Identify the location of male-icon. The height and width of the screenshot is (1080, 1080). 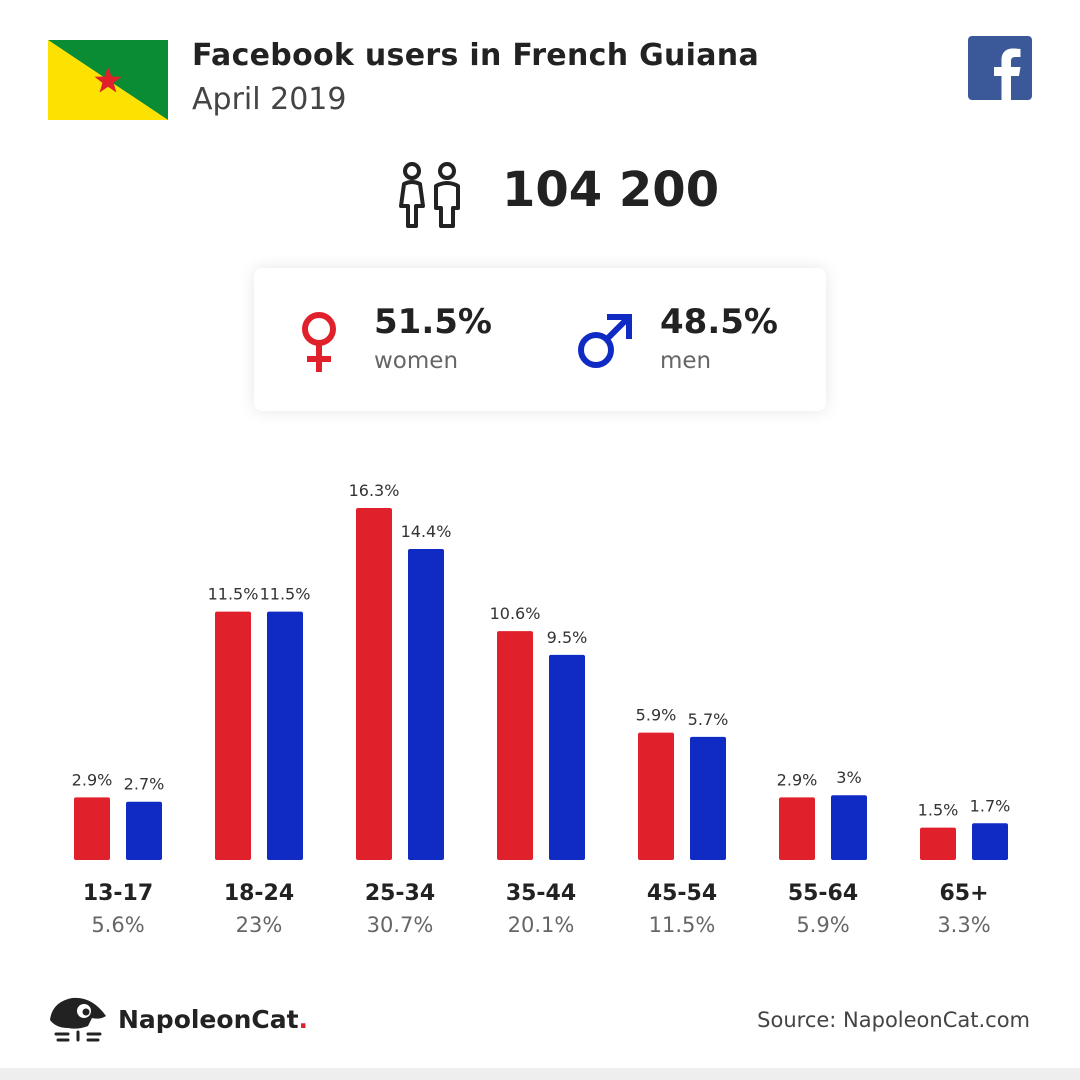
(605, 340).